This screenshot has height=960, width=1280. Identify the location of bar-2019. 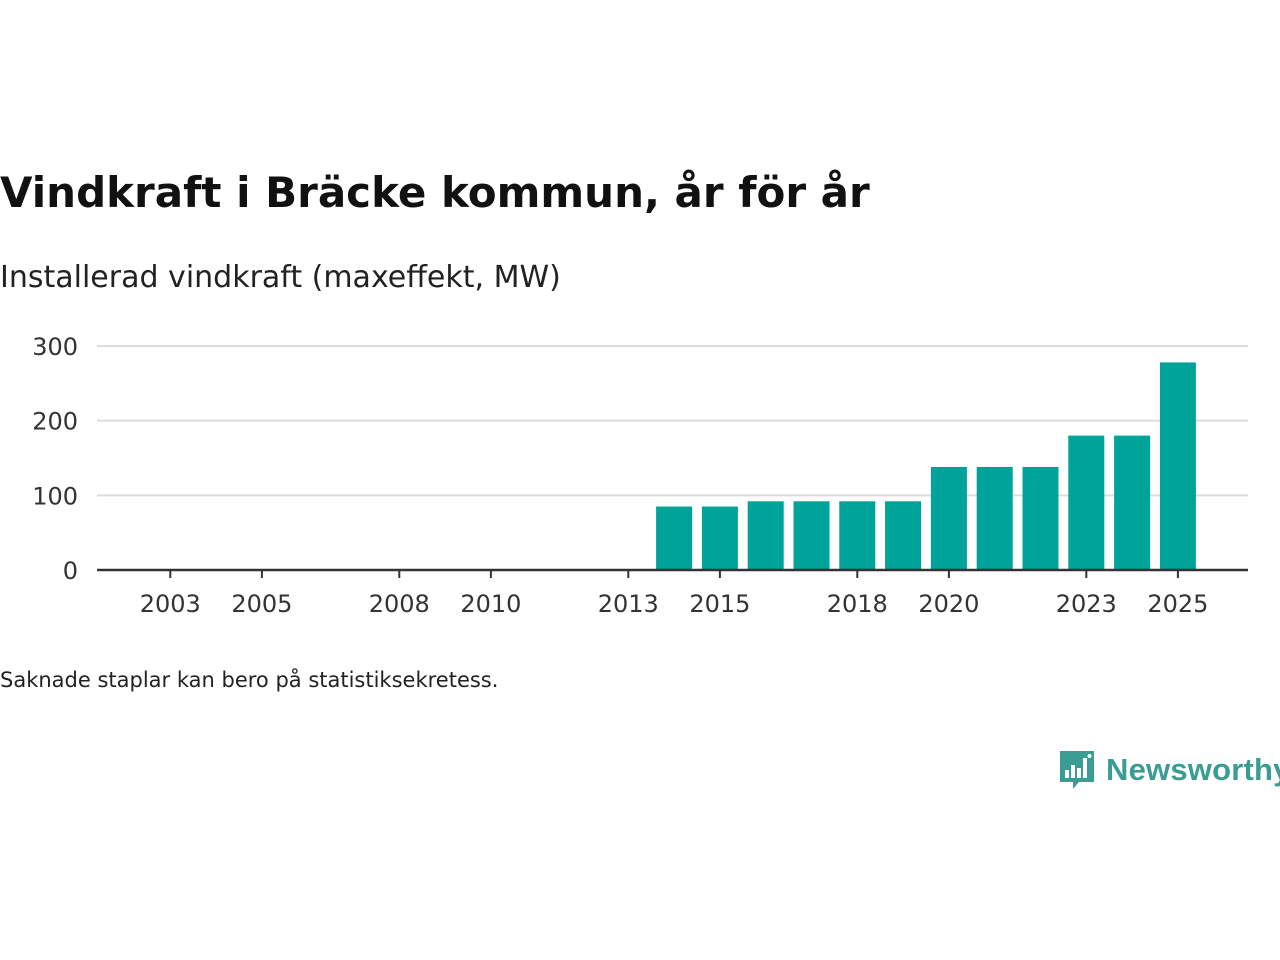
(903, 535).